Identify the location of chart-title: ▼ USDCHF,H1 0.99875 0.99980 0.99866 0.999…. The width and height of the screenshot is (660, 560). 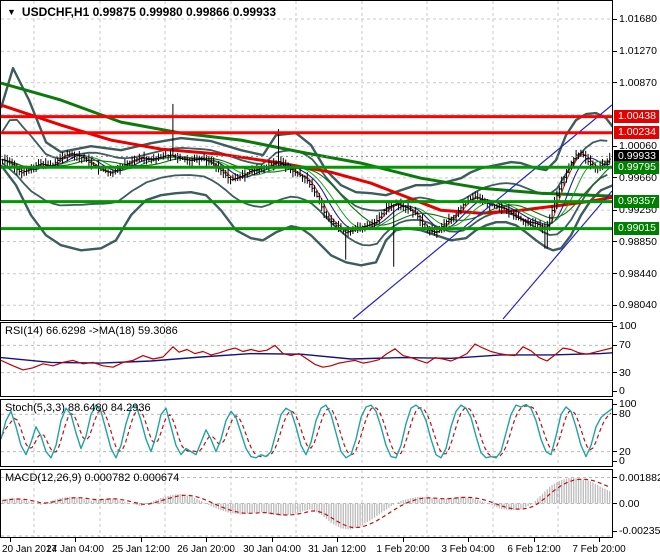
(141, 12).